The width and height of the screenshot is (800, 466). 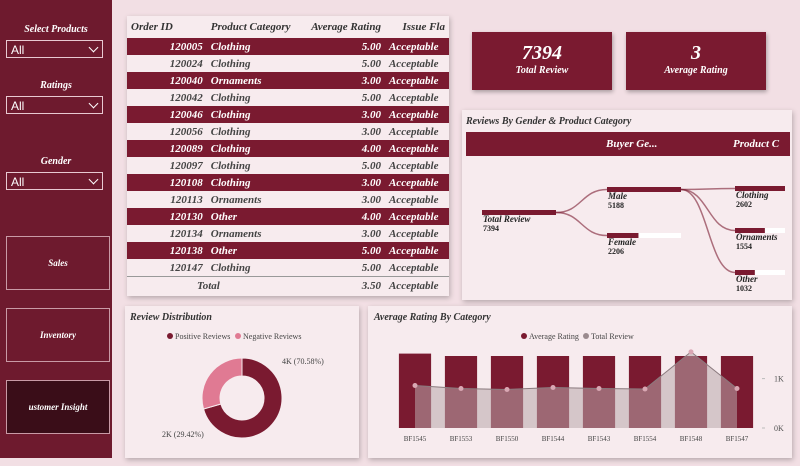 What do you see at coordinates (242, 382) in the screenshot?
I see `donut-panel` at bounding box center [242, 382].